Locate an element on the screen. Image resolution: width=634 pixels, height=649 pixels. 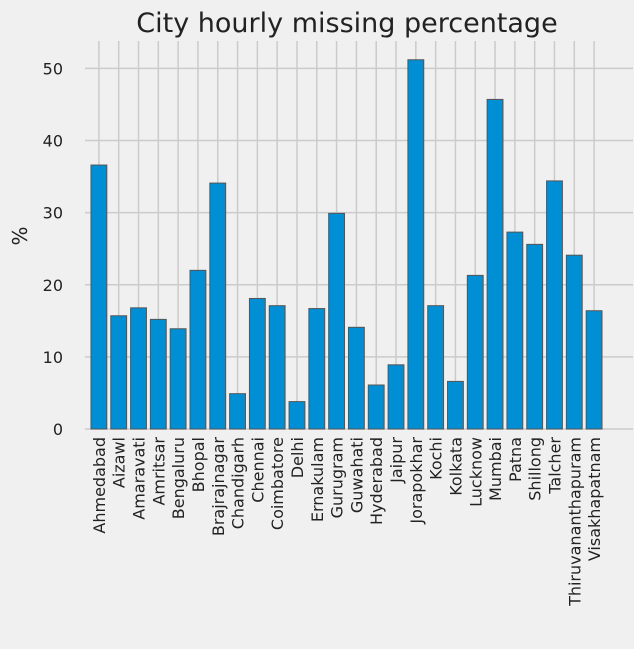
y-tick-label: 10 is located at coordinates (53, 357).